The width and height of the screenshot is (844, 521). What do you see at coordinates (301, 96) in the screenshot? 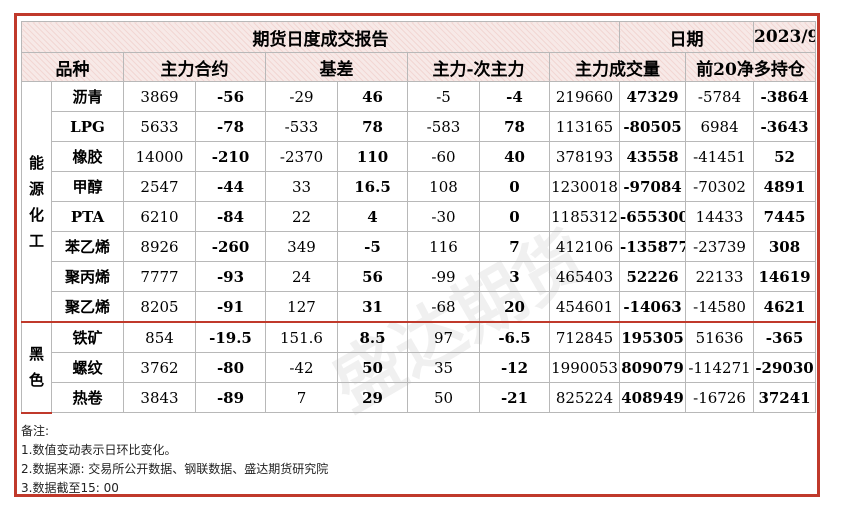
I see `basis-value: -29` at bounding box center [301, 96].